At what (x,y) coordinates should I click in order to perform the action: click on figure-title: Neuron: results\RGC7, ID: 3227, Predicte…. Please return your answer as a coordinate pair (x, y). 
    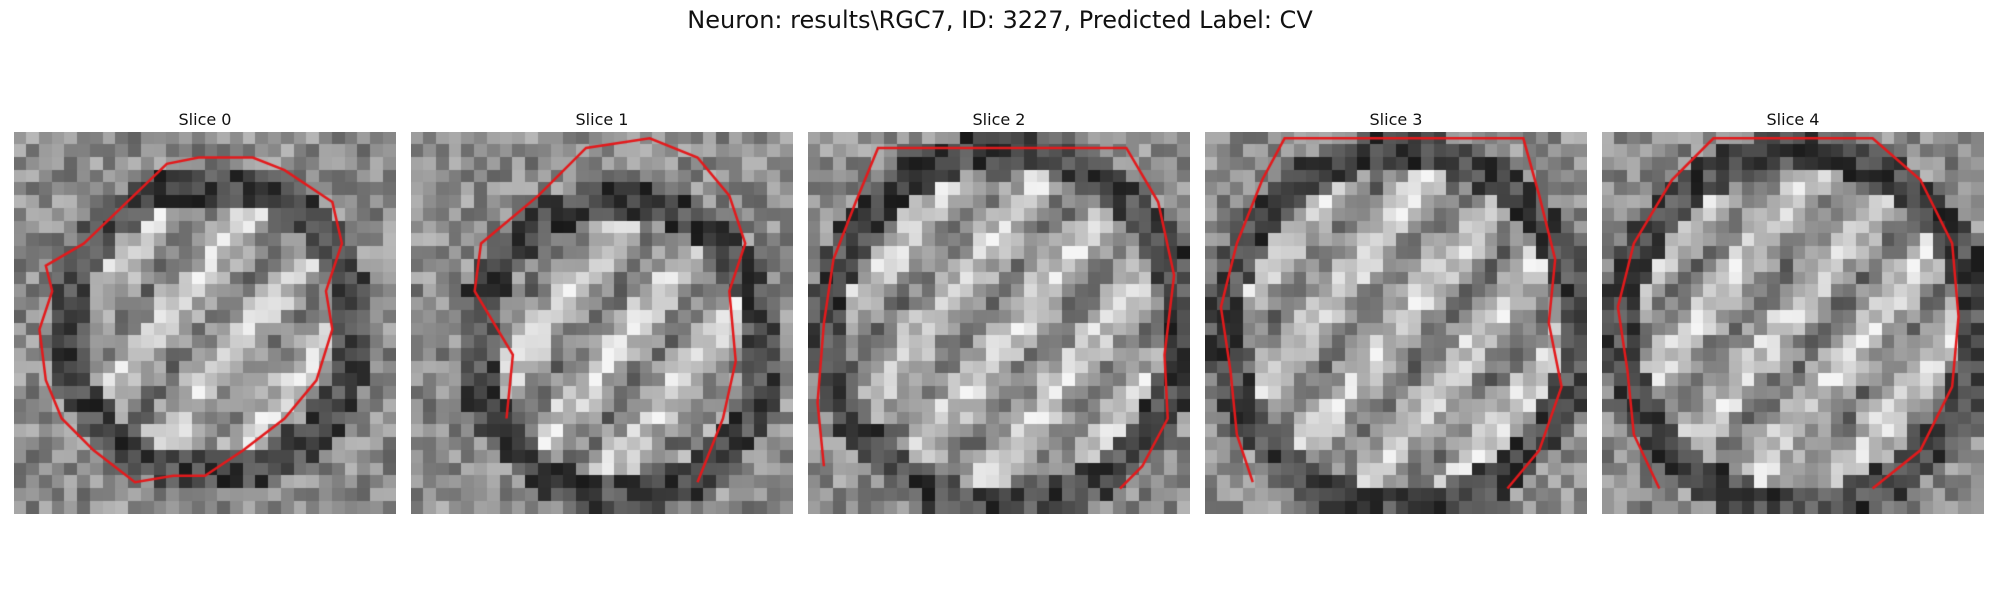
    Looking at the image, I should click on (1000, 20).